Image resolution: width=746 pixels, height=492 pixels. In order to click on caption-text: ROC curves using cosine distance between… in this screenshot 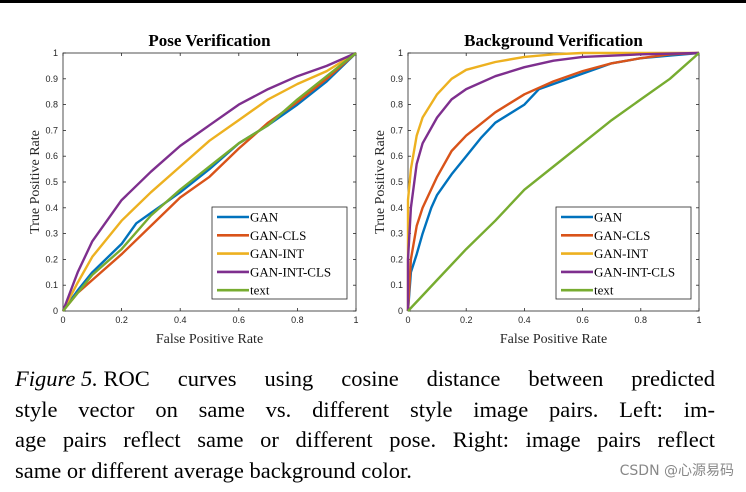, I will do `click(409, 378)`.